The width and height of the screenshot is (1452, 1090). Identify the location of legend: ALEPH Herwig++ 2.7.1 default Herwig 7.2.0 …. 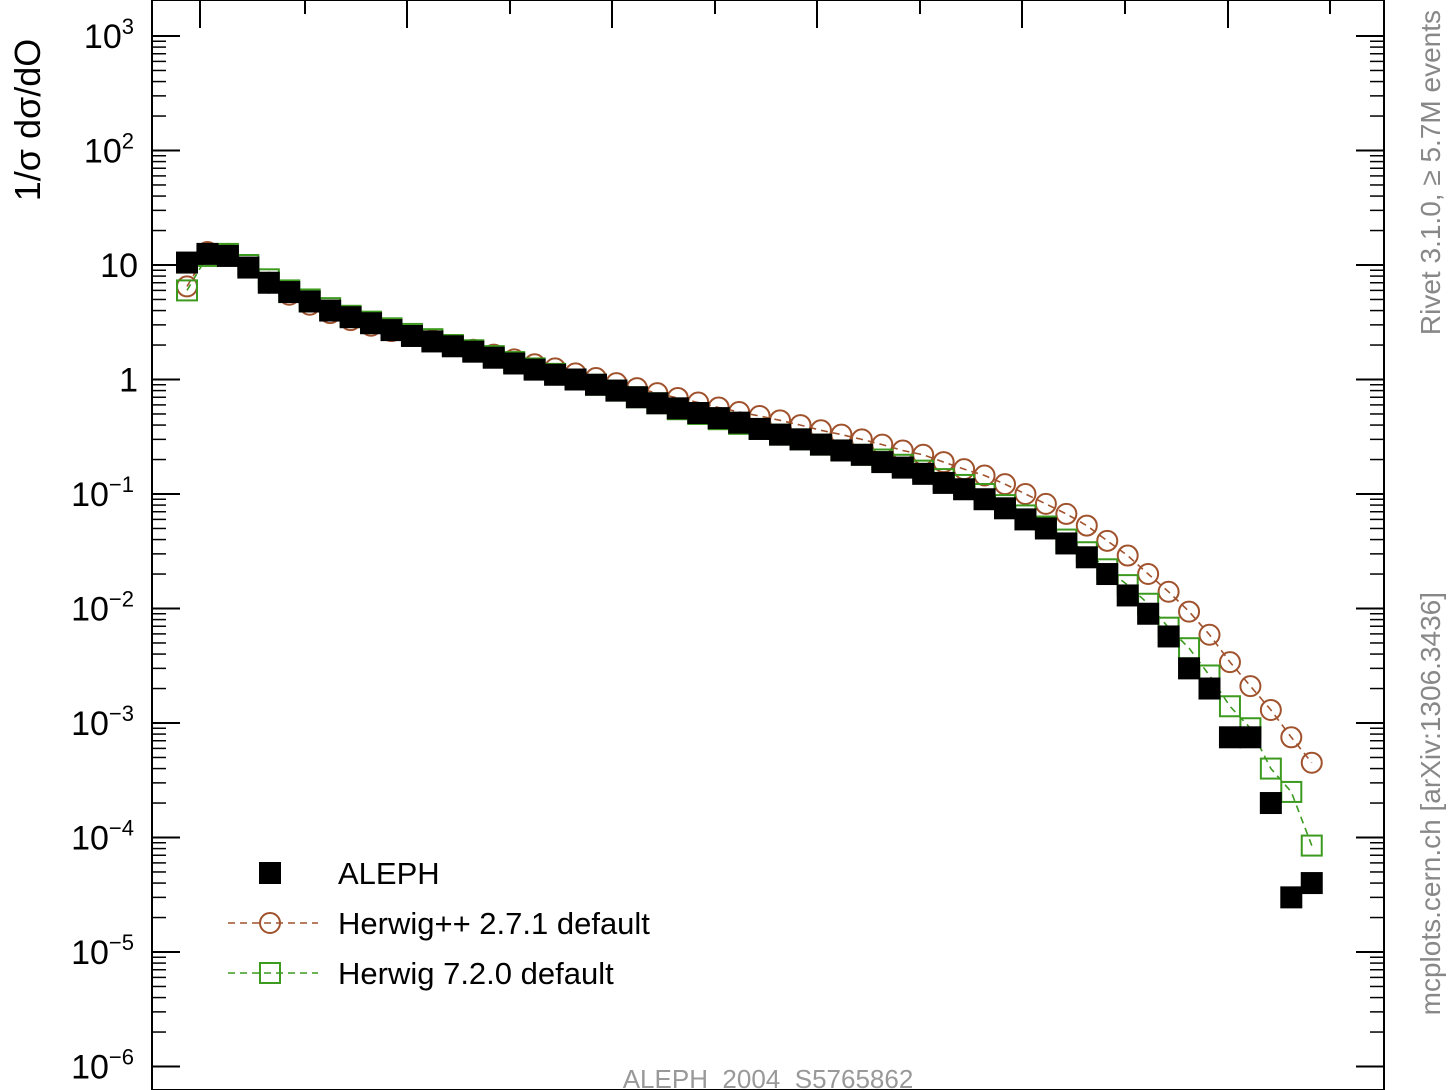
(439, 923).